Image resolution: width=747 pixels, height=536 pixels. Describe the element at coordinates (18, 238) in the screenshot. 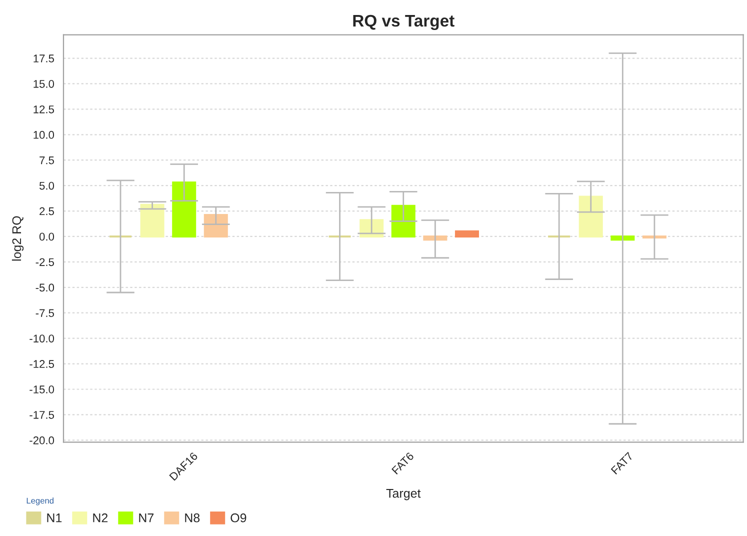

I see `y-axis-title: log2 RQ` at that location.